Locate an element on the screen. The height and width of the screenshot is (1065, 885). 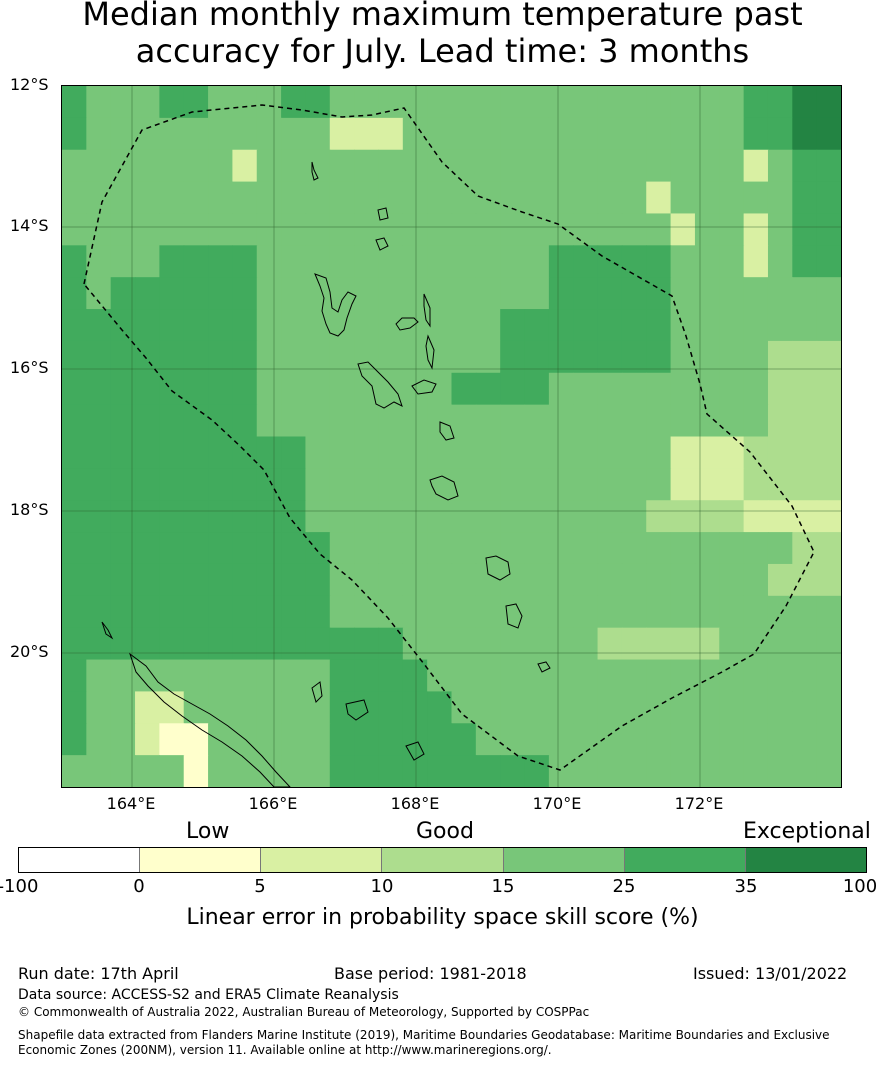
colorbar-tick: 5 is located at coordinates (260, 886).